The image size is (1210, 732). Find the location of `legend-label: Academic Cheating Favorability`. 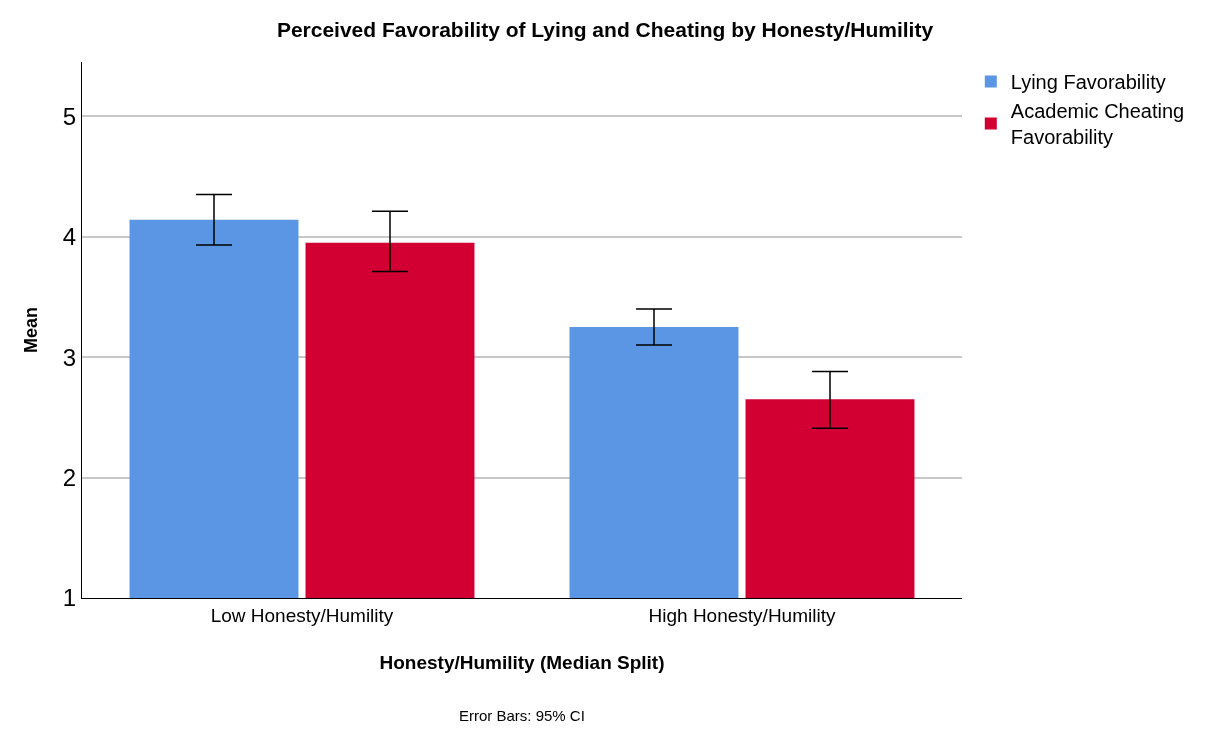

legend-label: Academic Cheating Favorability is located at coordinates (1097, 124).